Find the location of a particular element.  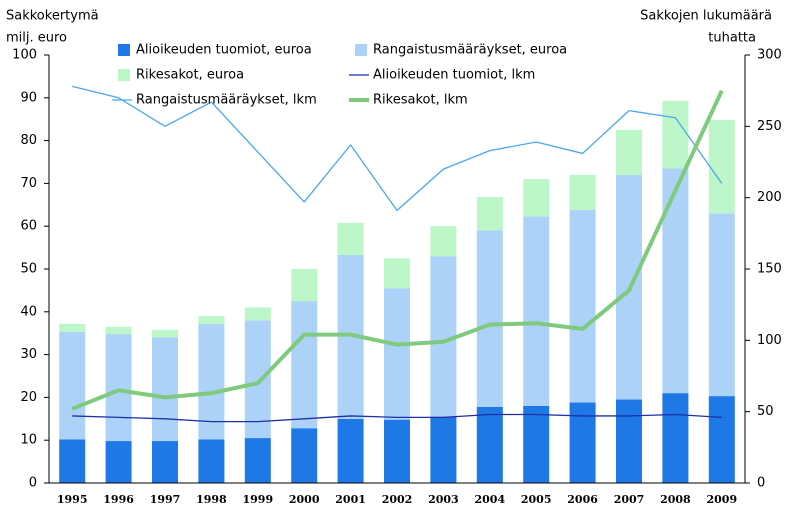

x-tick-label: 2004 is located at coordinates (489, 499).